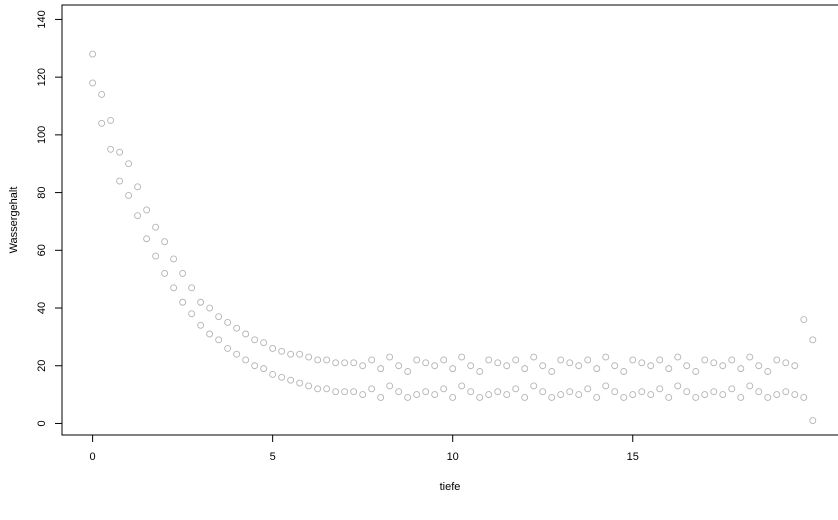  Describe the element at coordinates (450, 487) in the screenshot. I see `x-axis-label: tiefe` at that location.